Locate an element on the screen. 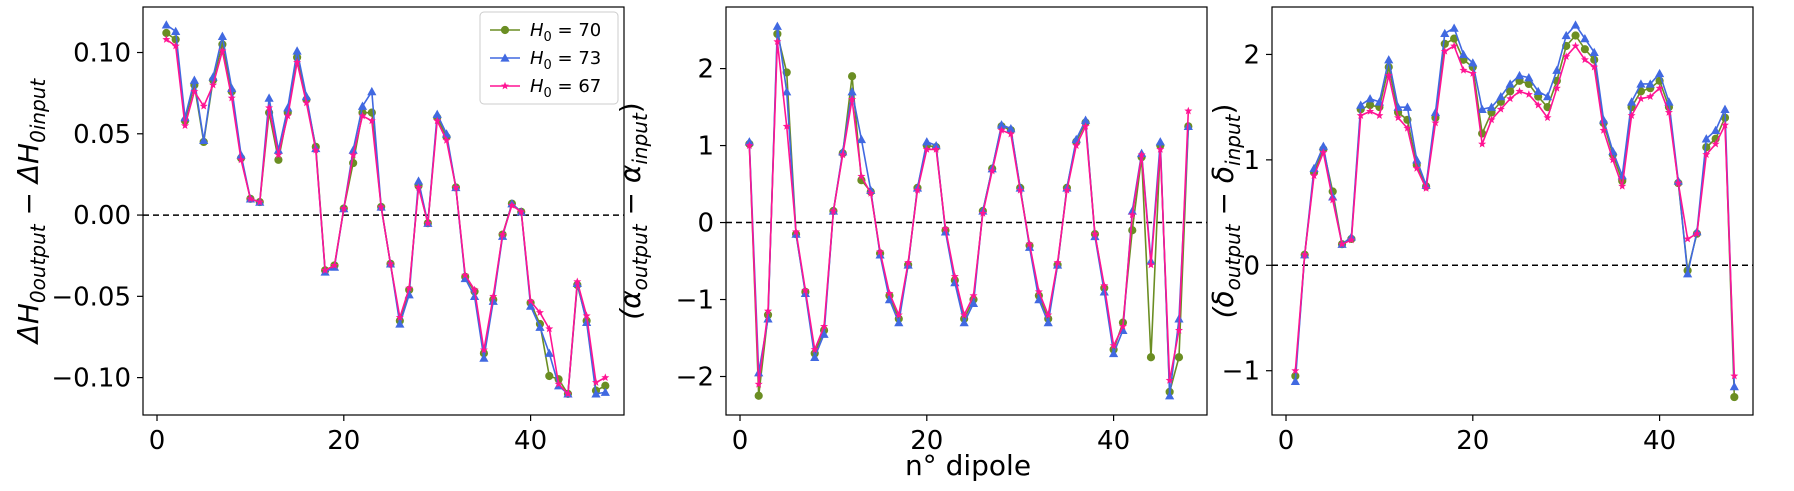  legend-label: H0 = 67 is located at coordinates (565, 88).